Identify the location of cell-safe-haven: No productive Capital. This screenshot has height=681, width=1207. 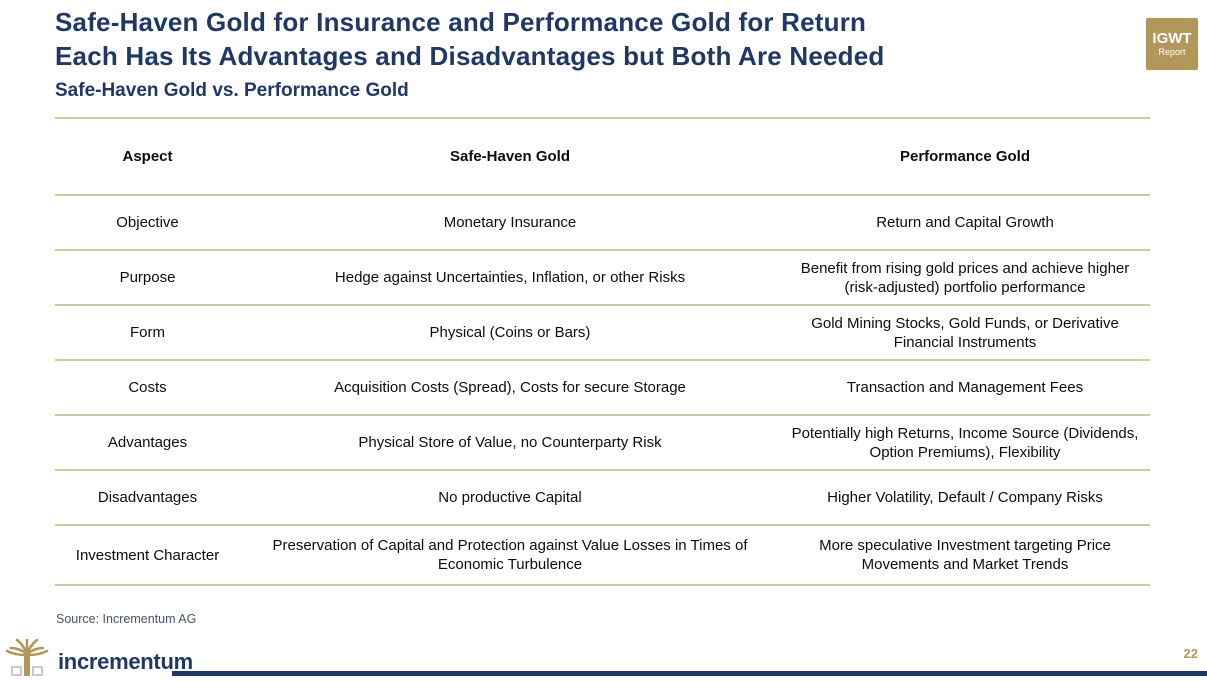
(510, 497).